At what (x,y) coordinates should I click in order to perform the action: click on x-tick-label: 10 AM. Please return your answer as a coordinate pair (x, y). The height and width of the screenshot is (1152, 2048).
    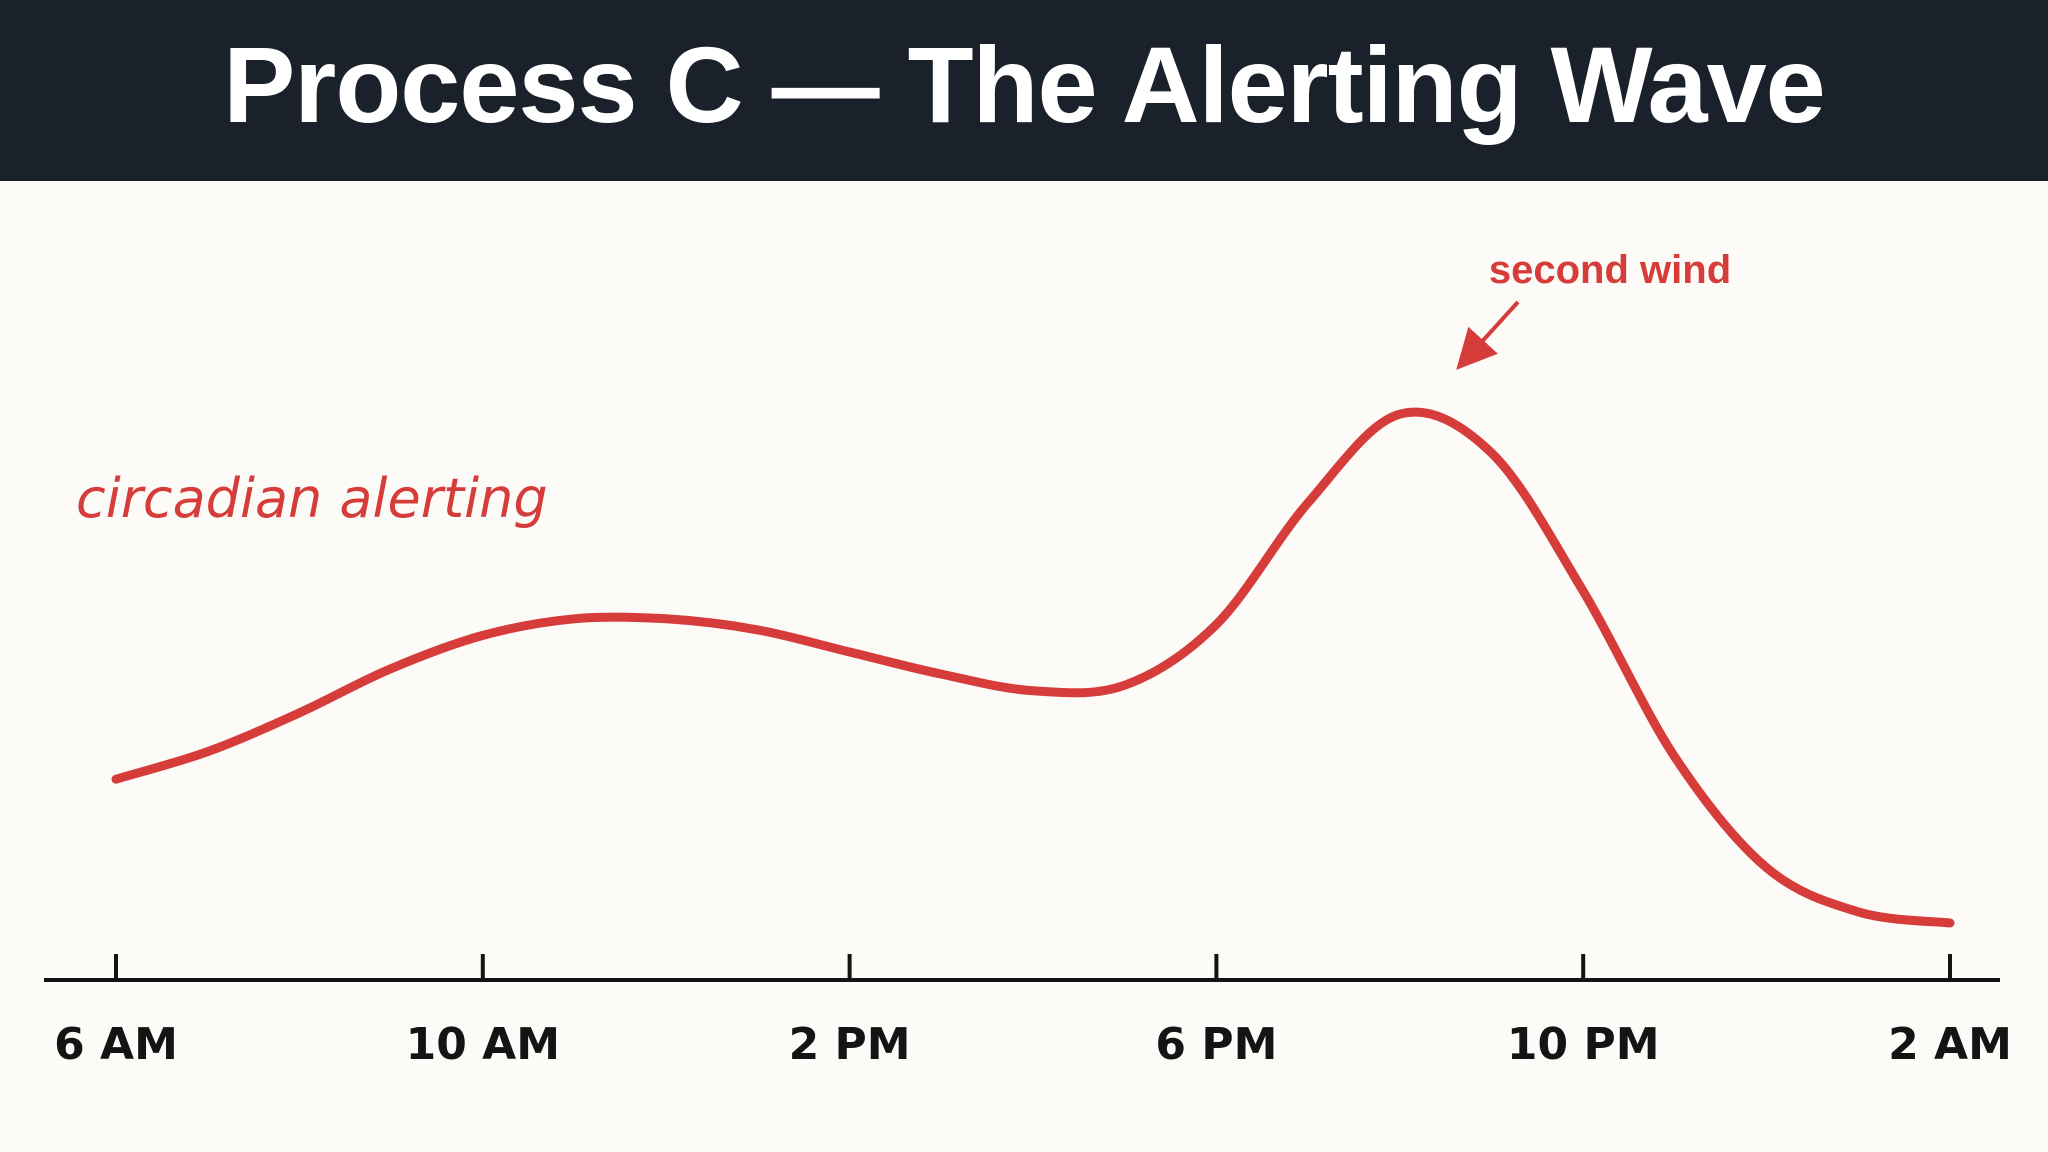
    Looking at the image, I should click on (483, 1044).